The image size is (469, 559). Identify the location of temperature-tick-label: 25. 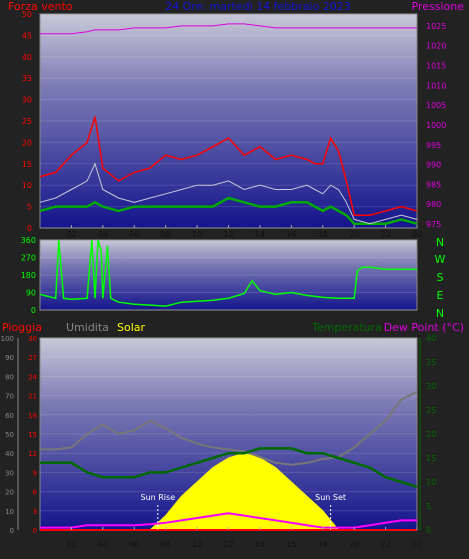
(431, 410).